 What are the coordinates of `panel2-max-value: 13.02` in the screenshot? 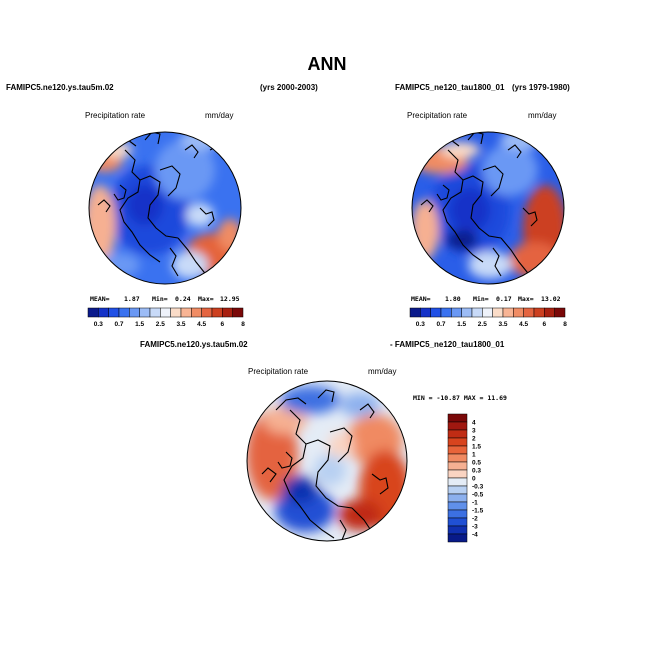 It's located at (551, 299).